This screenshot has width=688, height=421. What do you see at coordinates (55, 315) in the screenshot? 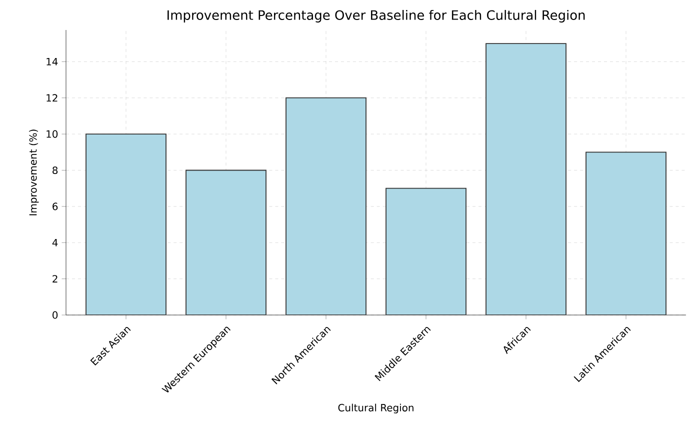
I see `y-tick-label: 0` at bounding box center [55, 315].